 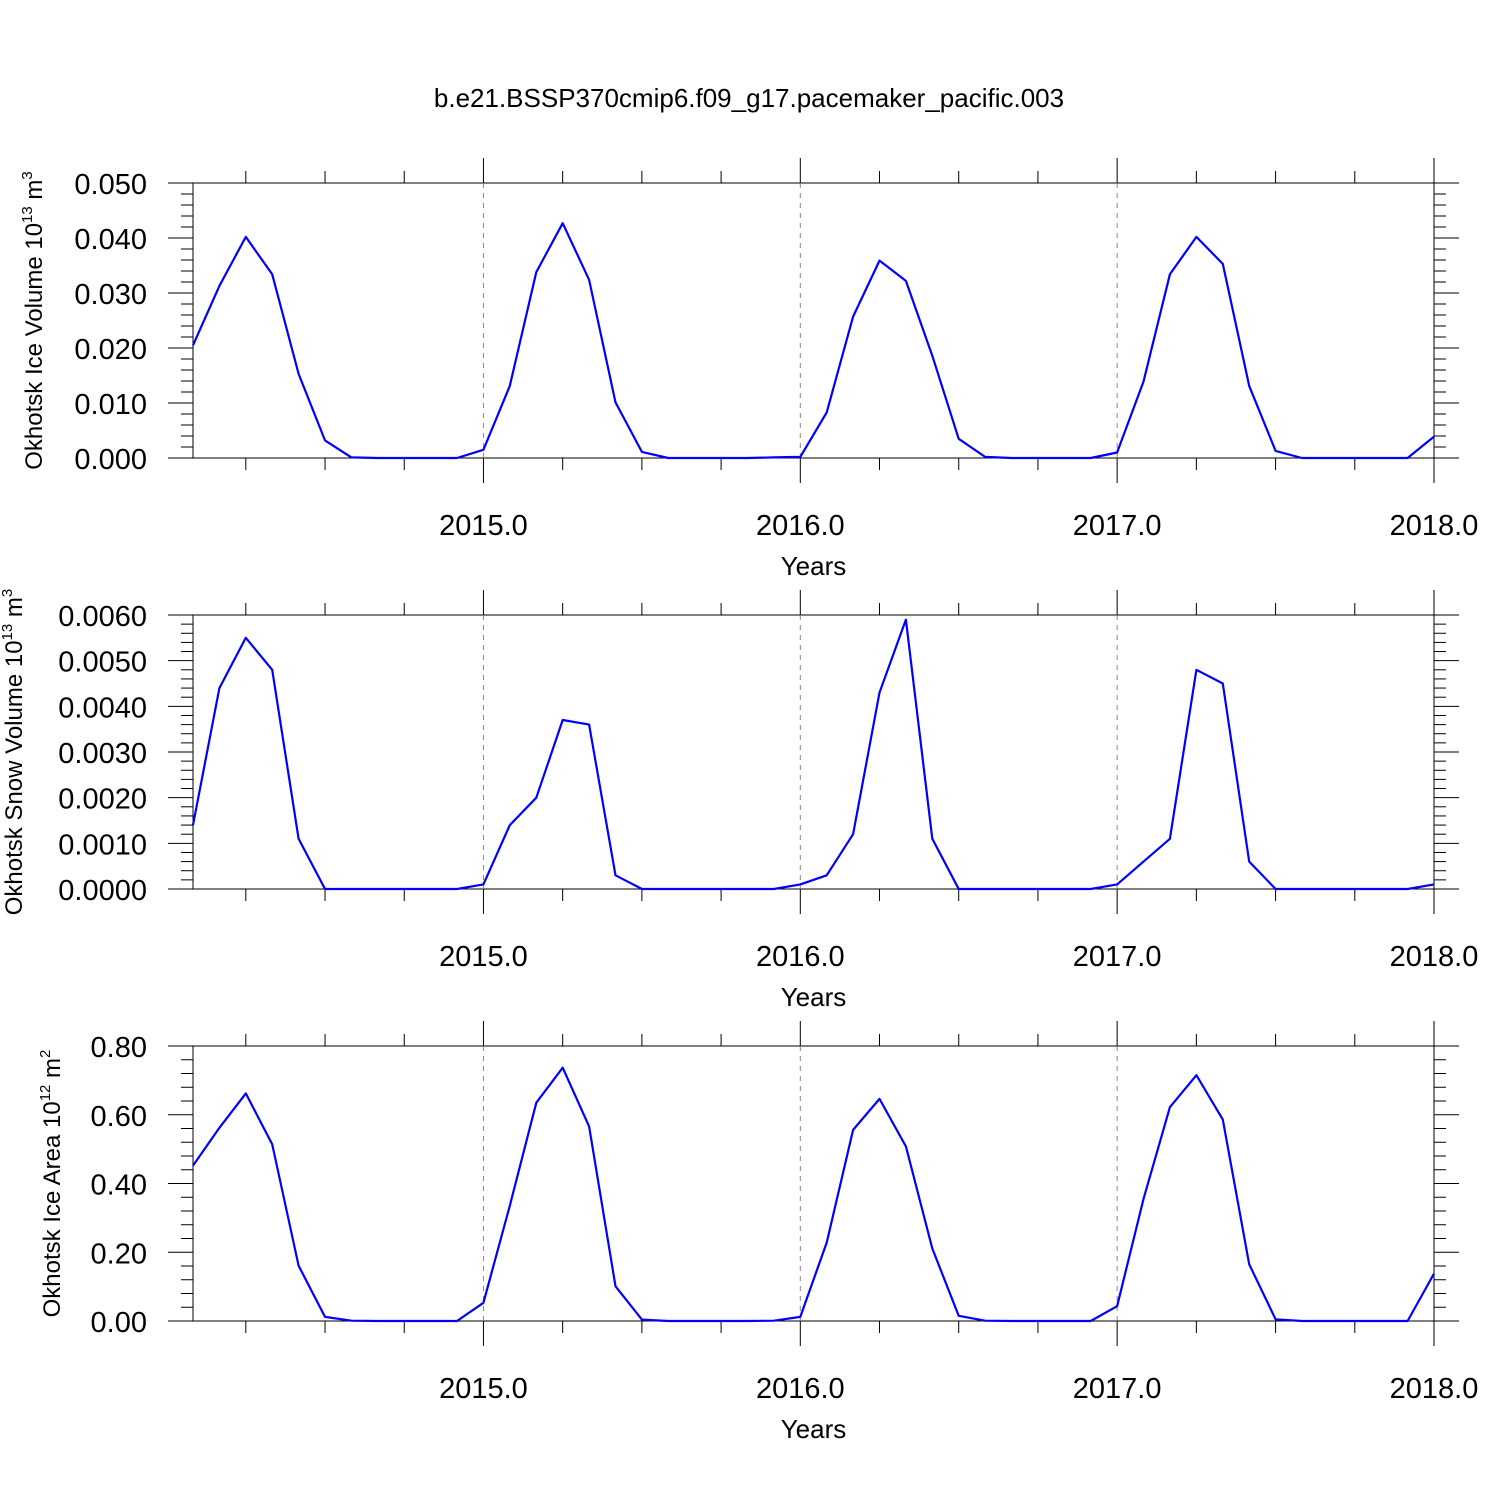 I want to click on y-tick-label: 0.0030, so click(x=102, y=754).